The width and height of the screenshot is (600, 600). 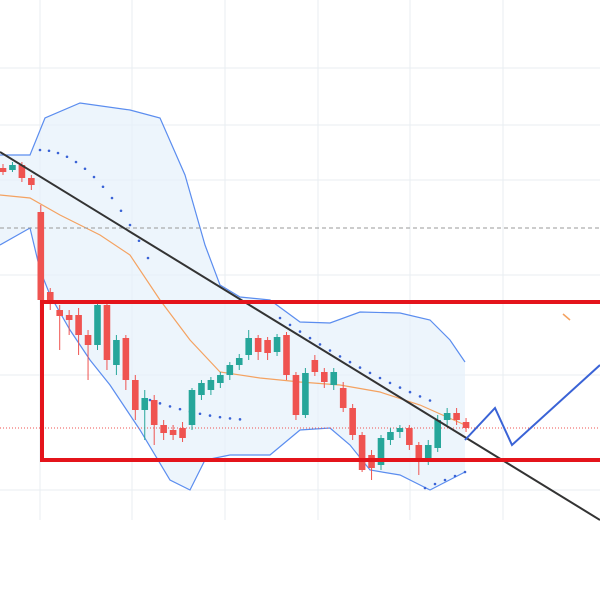 What do you see at coordinates (532, 405) in the screenshot?
I see `projection` at bounding box center [532, 405].